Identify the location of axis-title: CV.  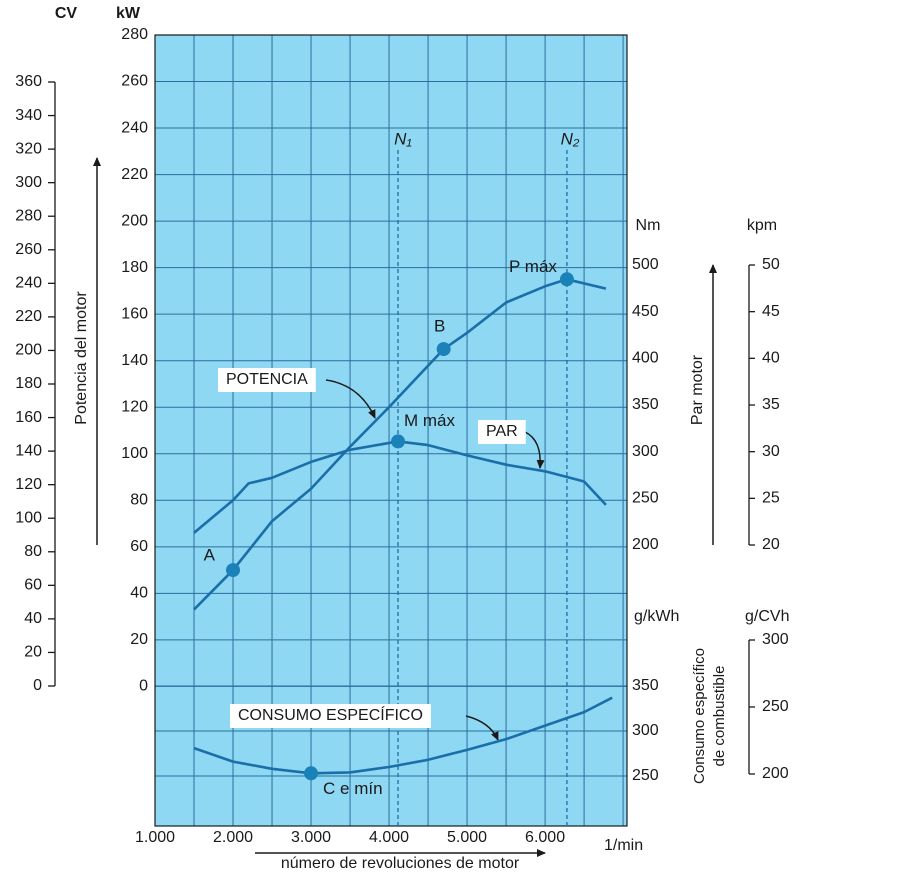
(66, 13).